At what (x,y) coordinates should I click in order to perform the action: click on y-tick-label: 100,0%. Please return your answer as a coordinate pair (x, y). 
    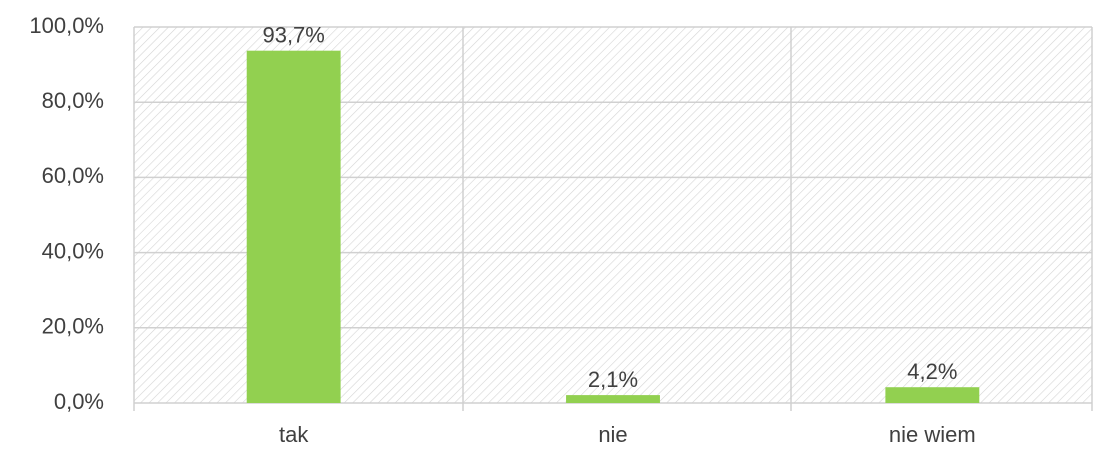
    Looking at the image, I should click on (66, 25).